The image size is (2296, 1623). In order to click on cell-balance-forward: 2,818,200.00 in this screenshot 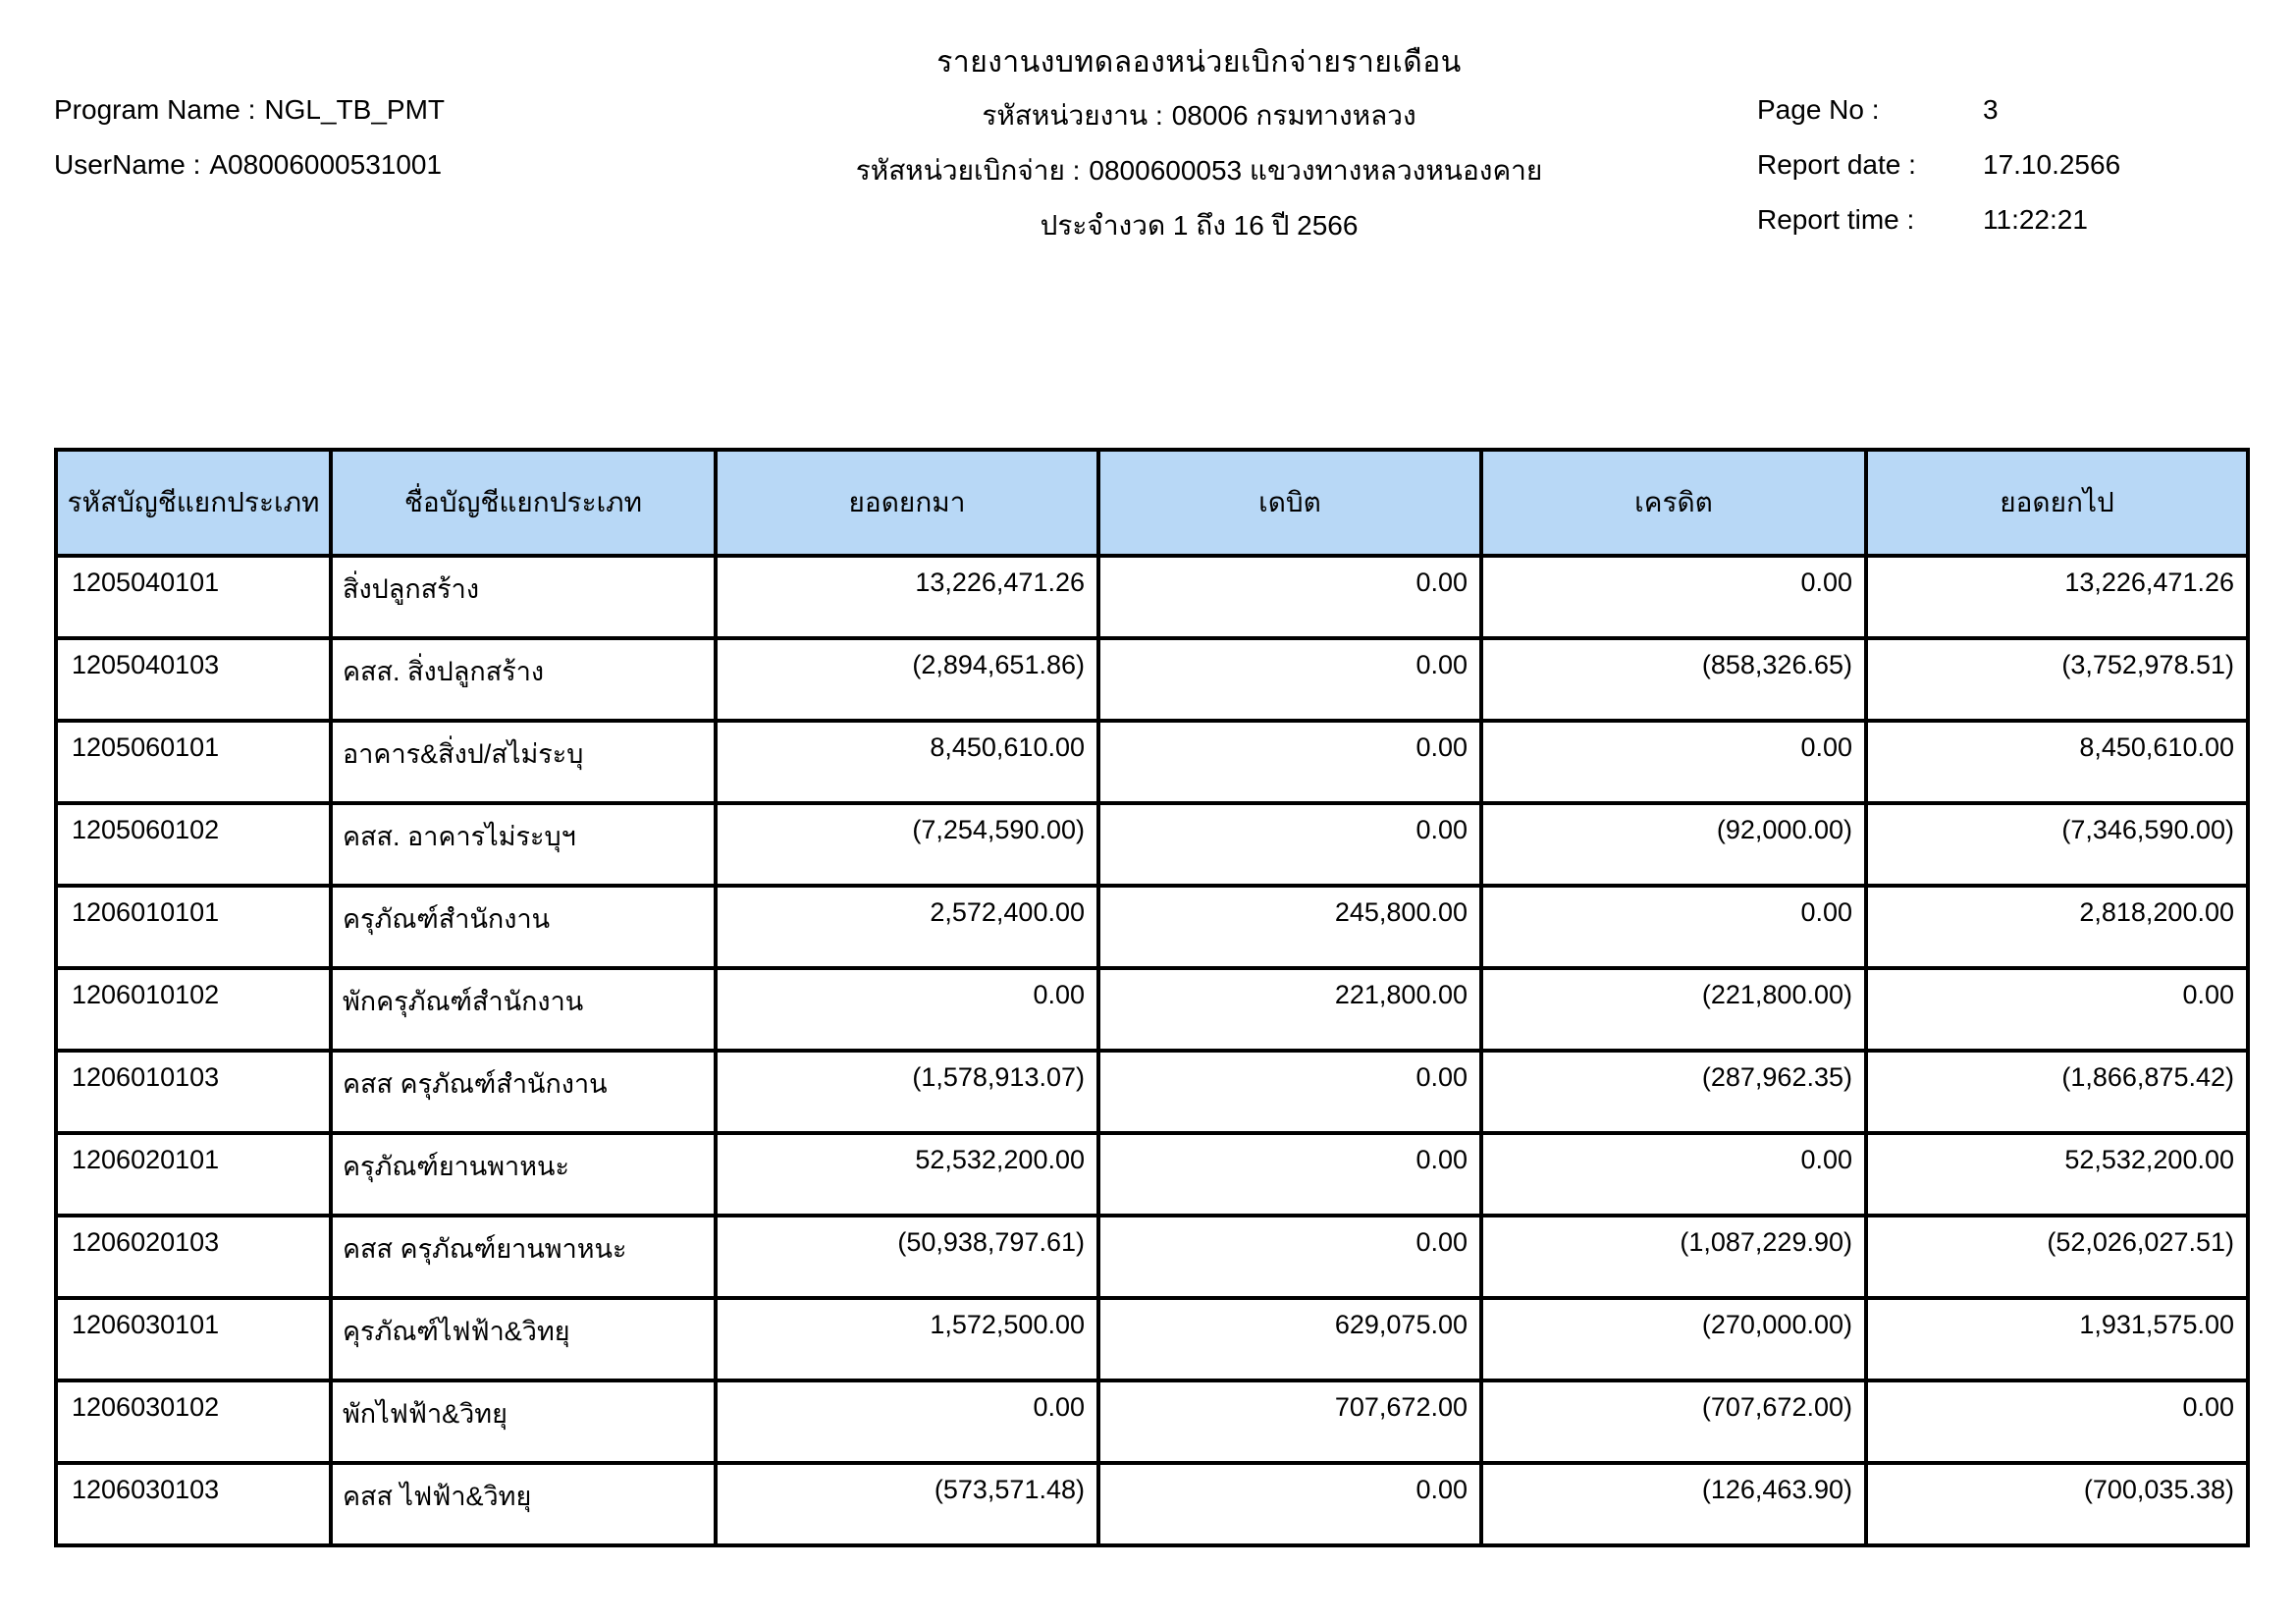, I will do `click(2057, 927)`.